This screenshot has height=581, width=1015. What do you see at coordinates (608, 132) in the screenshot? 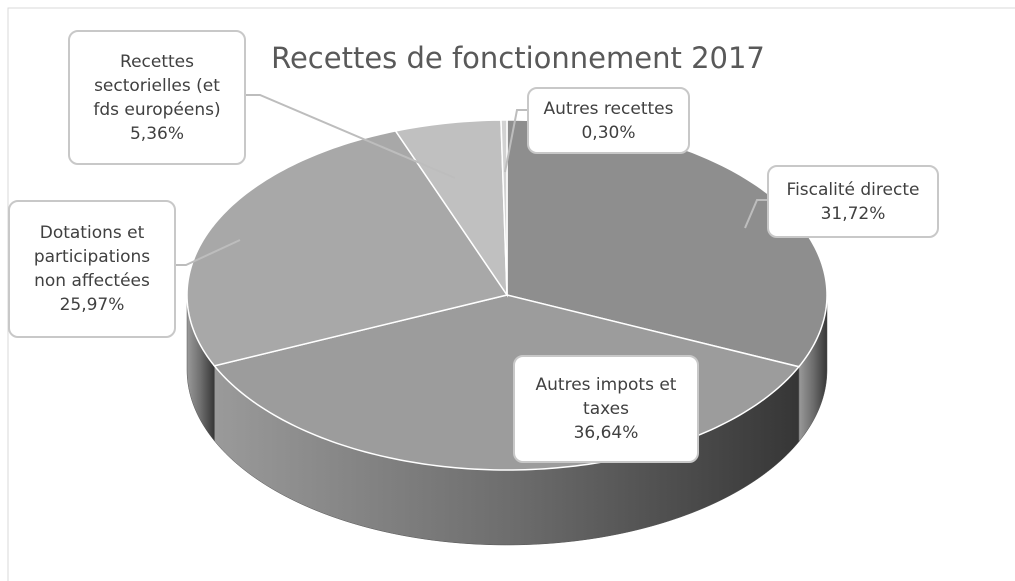
I see `value-label: 0,30%` at bounding box center [608, 132].